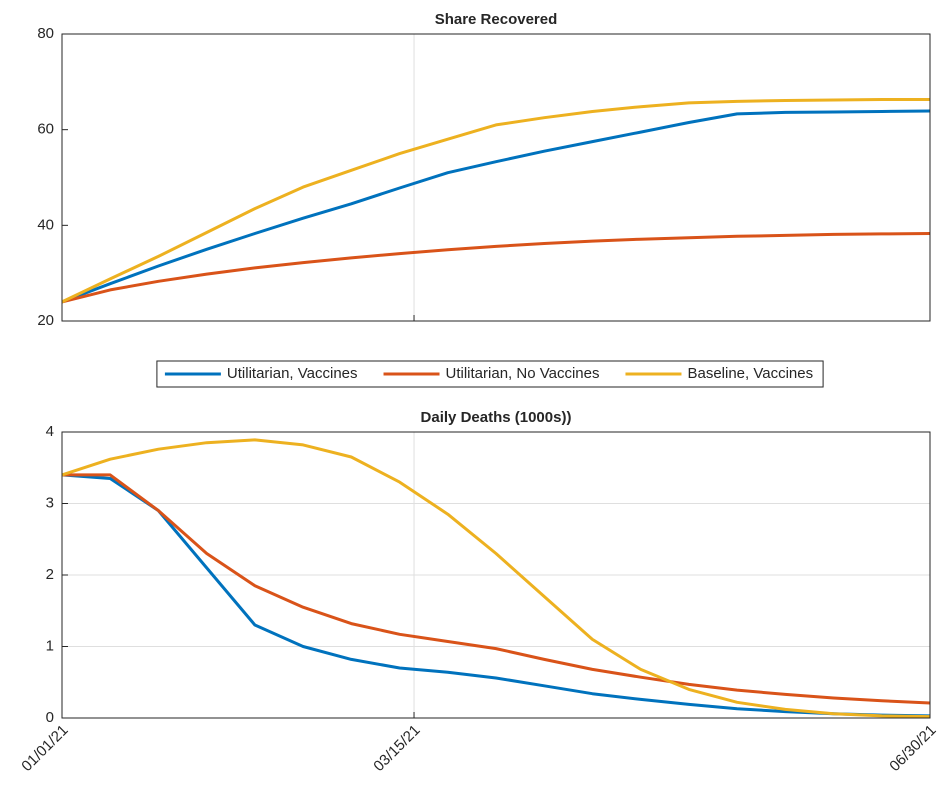  Describe the element at coordinates (750, 373) in the screenshot. I see `legend-label: Baseline, Vaccines` at that location.